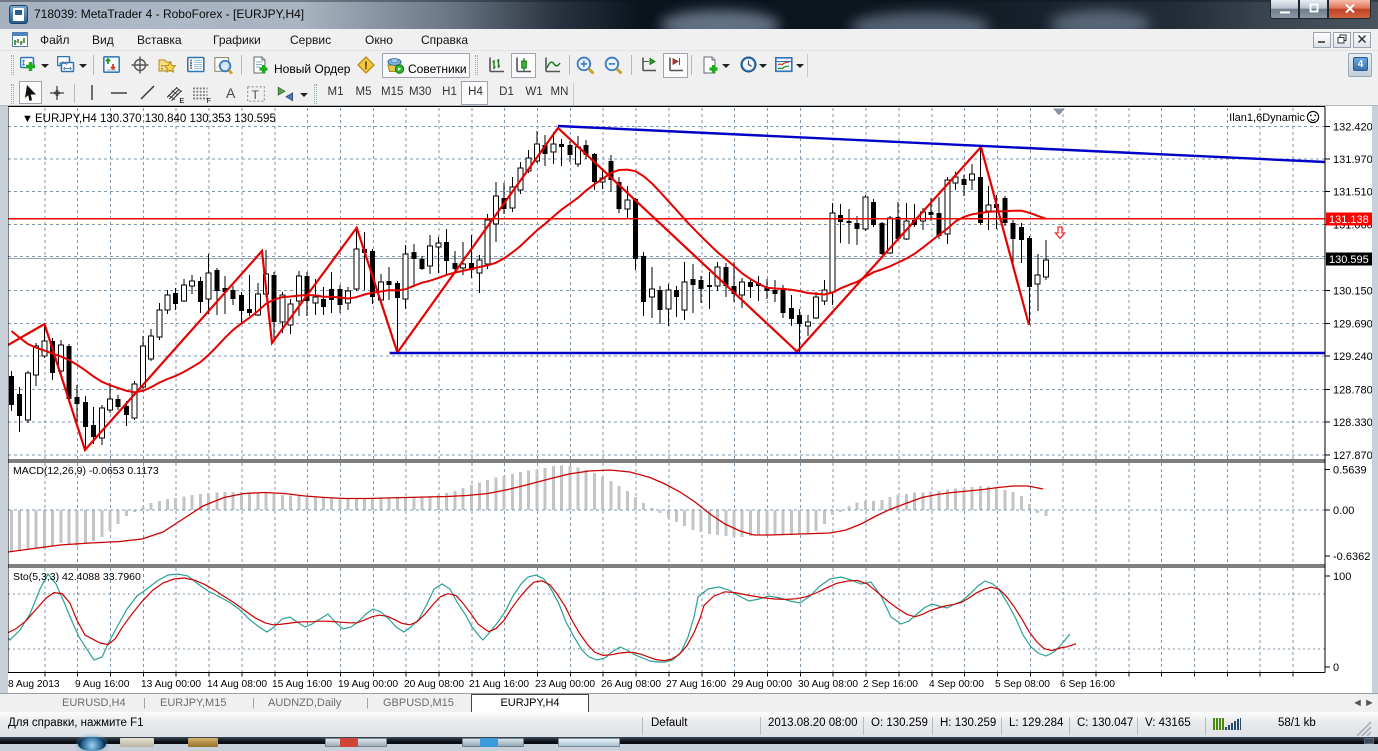 This screenshot has height=751, width=1378. I want to click on svg-text: 21 Aug 16:00, so click(499, 684).